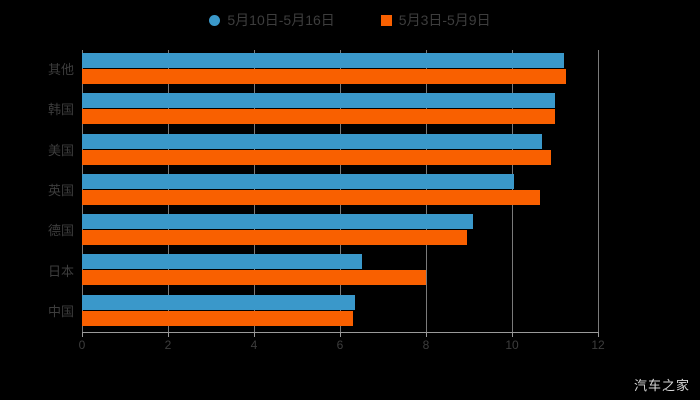  Describe the element at coordinates (37, 191) in the screenshot. I see `y-axis-category-labels: 其他韩国美国英国德国日本中国` at that location.